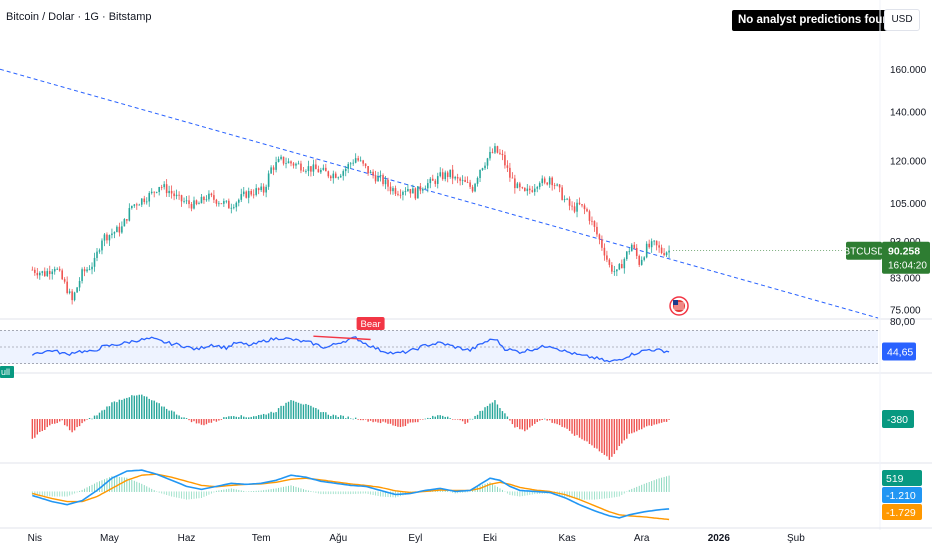 This screenshot has height=550, width=932. I want to click on macd-value: -1.210, so click(901, 496).